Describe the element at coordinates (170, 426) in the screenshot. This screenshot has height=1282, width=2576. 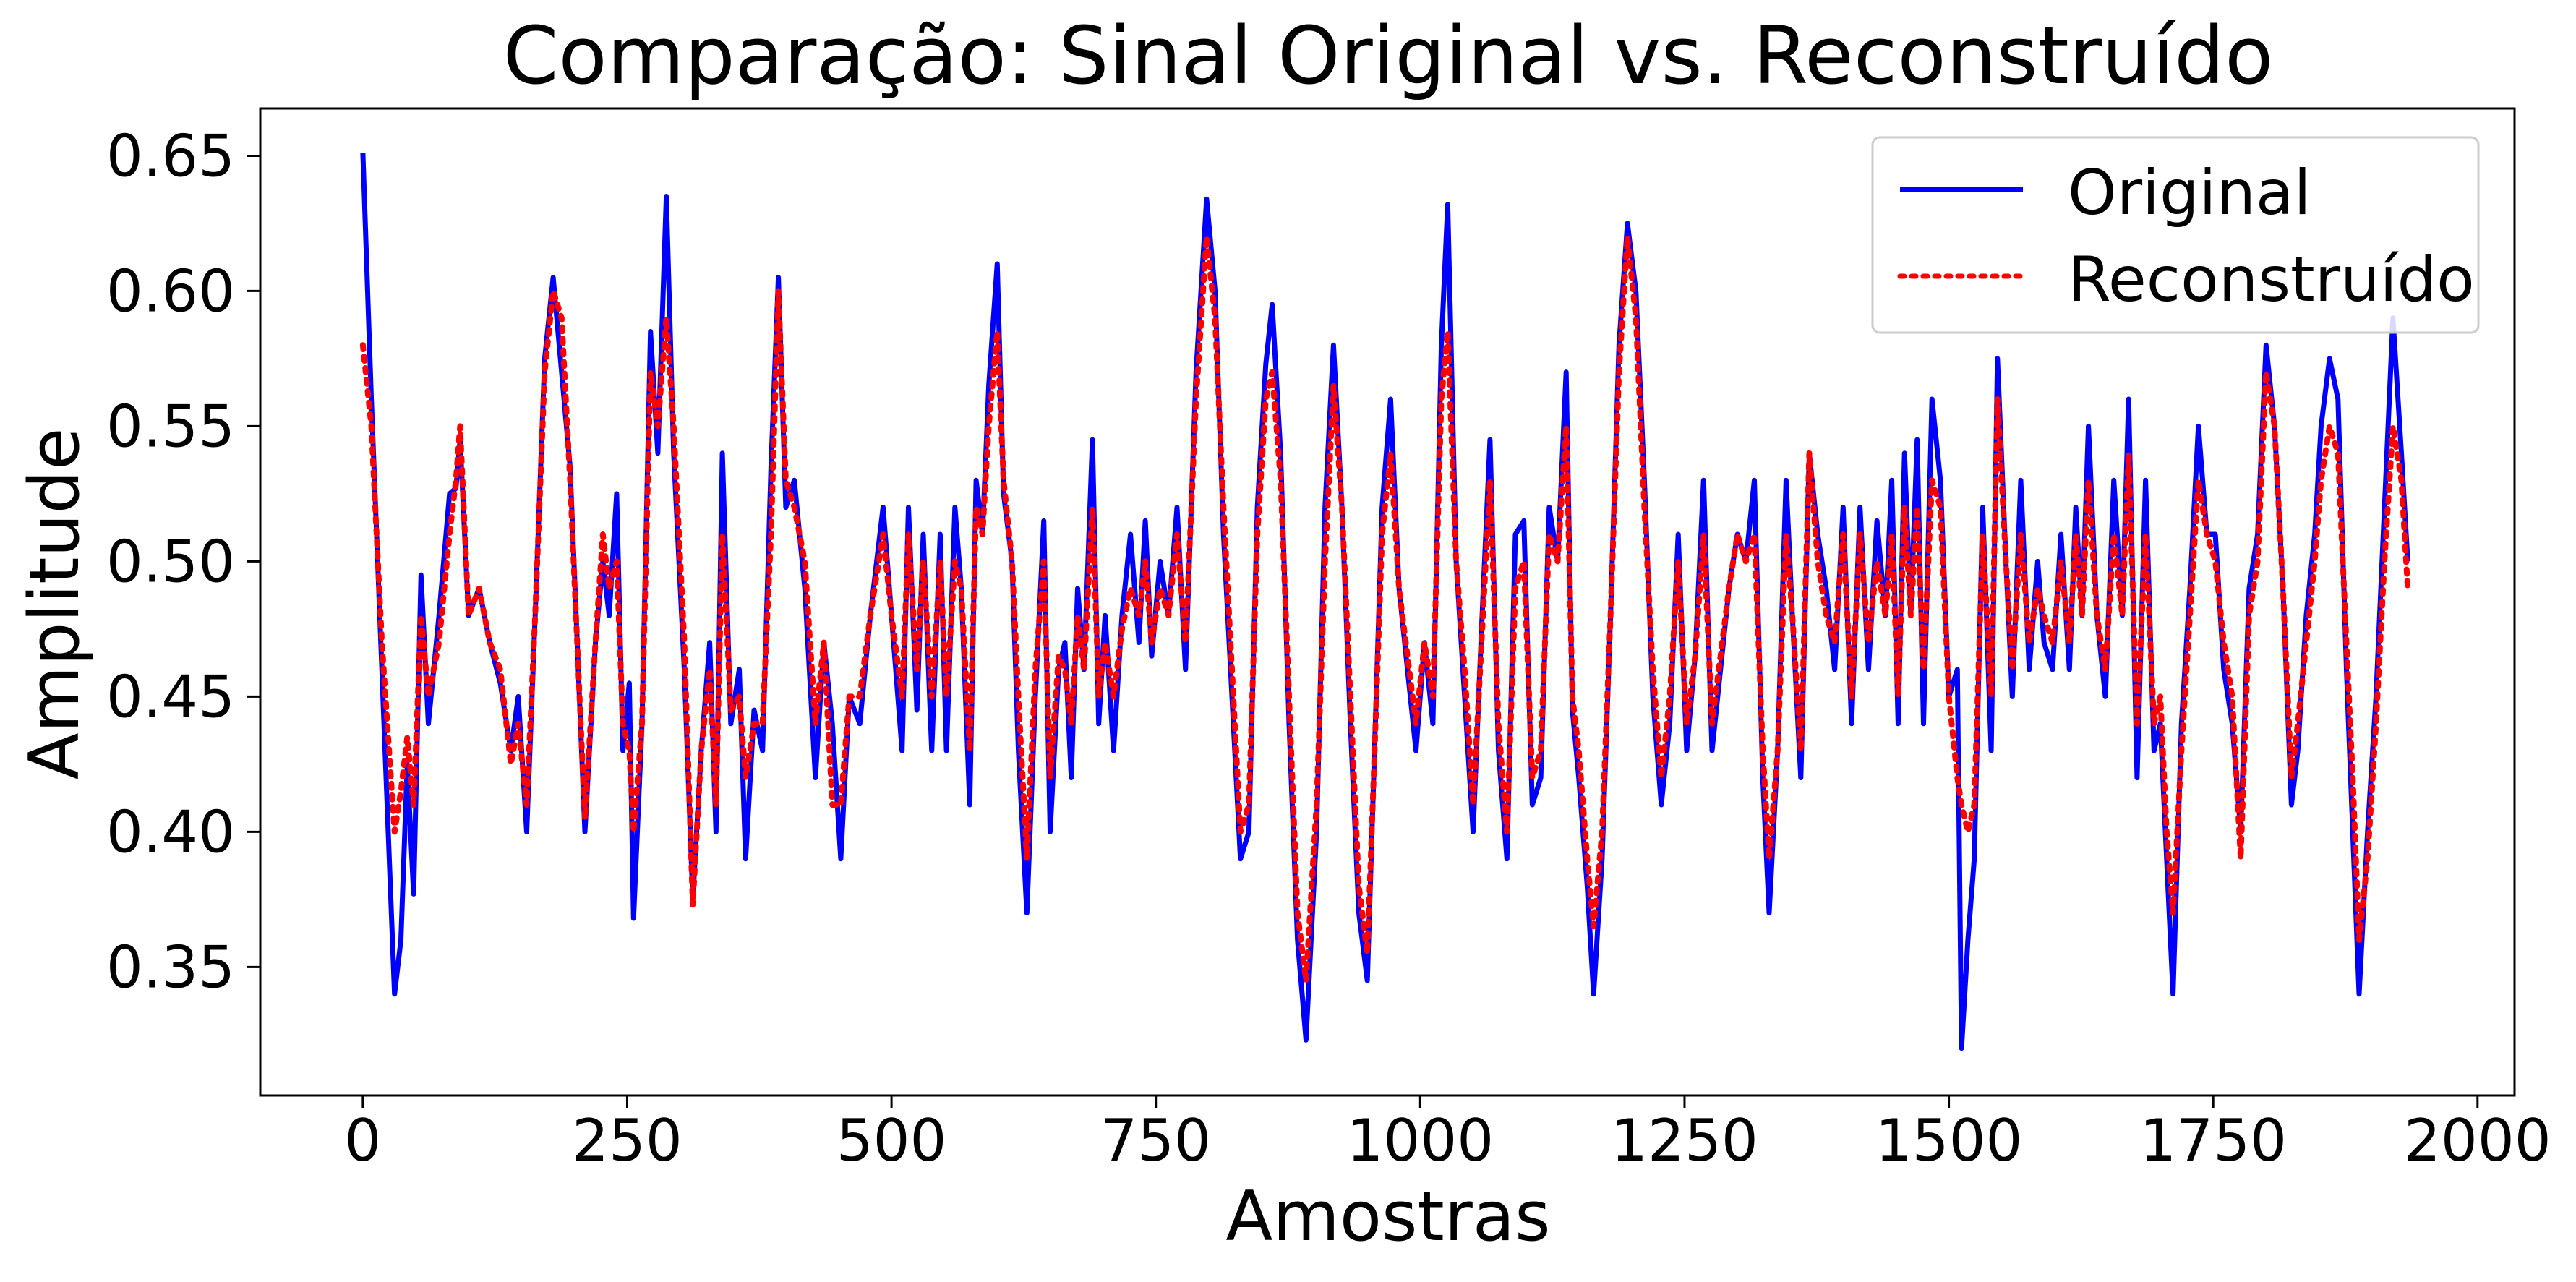
I see `y-tick-label: 0.55` at that location.